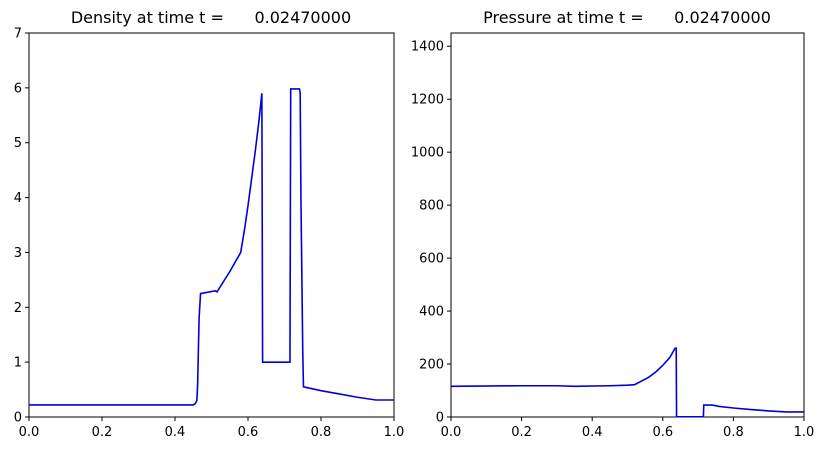 Image resolution: width=824 pixels, height=451 pixels. I want to click on pressure-xtick-label: 0.6, so click(662, 432).